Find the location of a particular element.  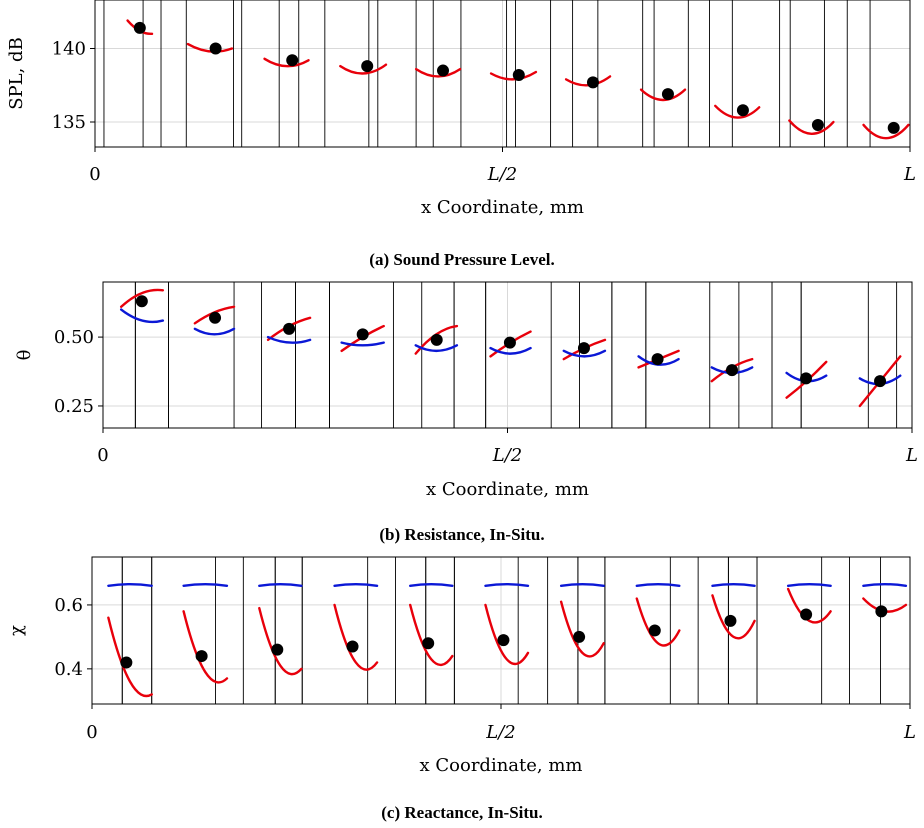

y-tick-label: 0.6 is located at coordinates (68, 605).